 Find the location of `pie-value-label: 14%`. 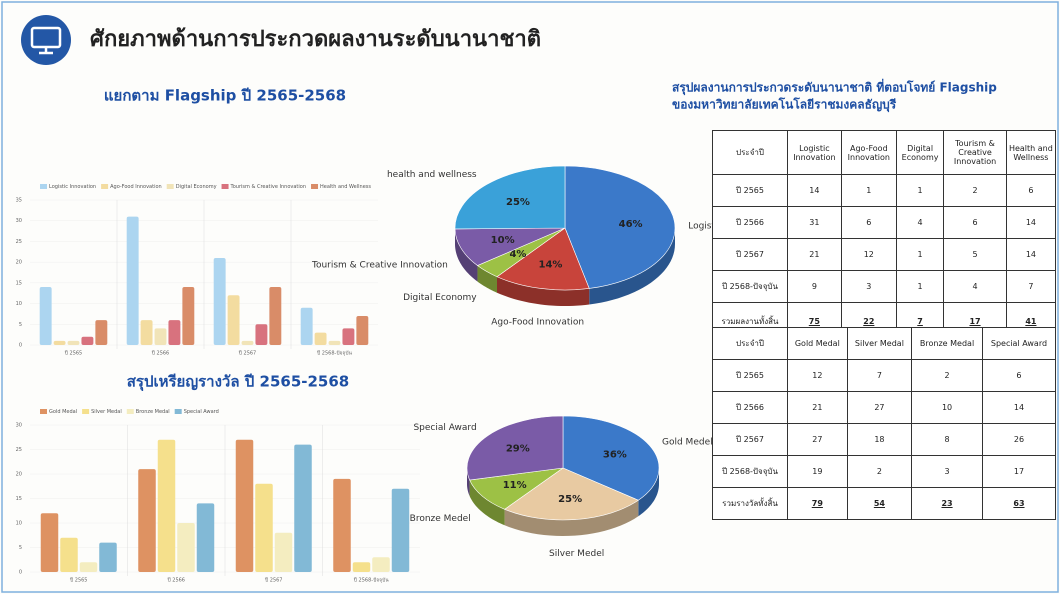

pie-value-label: 14% is located at coordinates (550, 264).